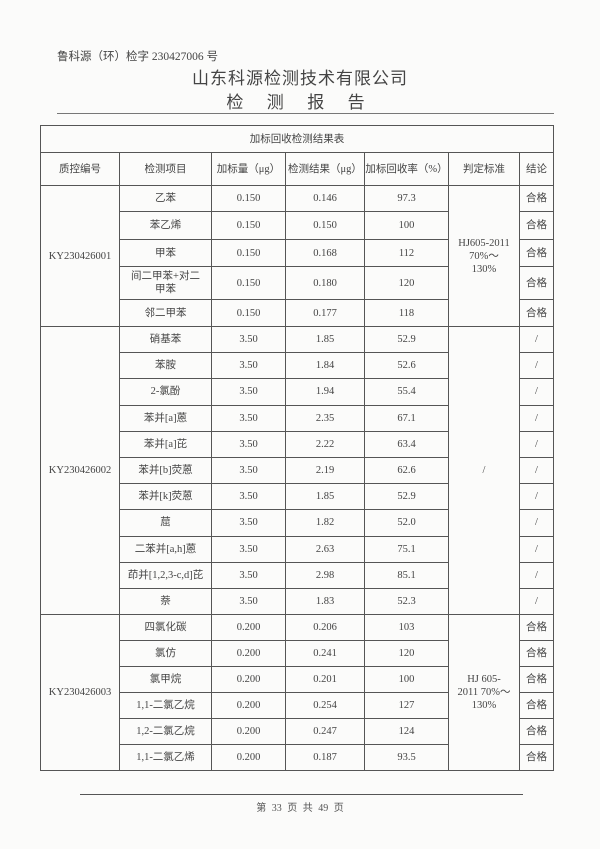  I want to click on column-header: 判定标准, so click(484, 169).